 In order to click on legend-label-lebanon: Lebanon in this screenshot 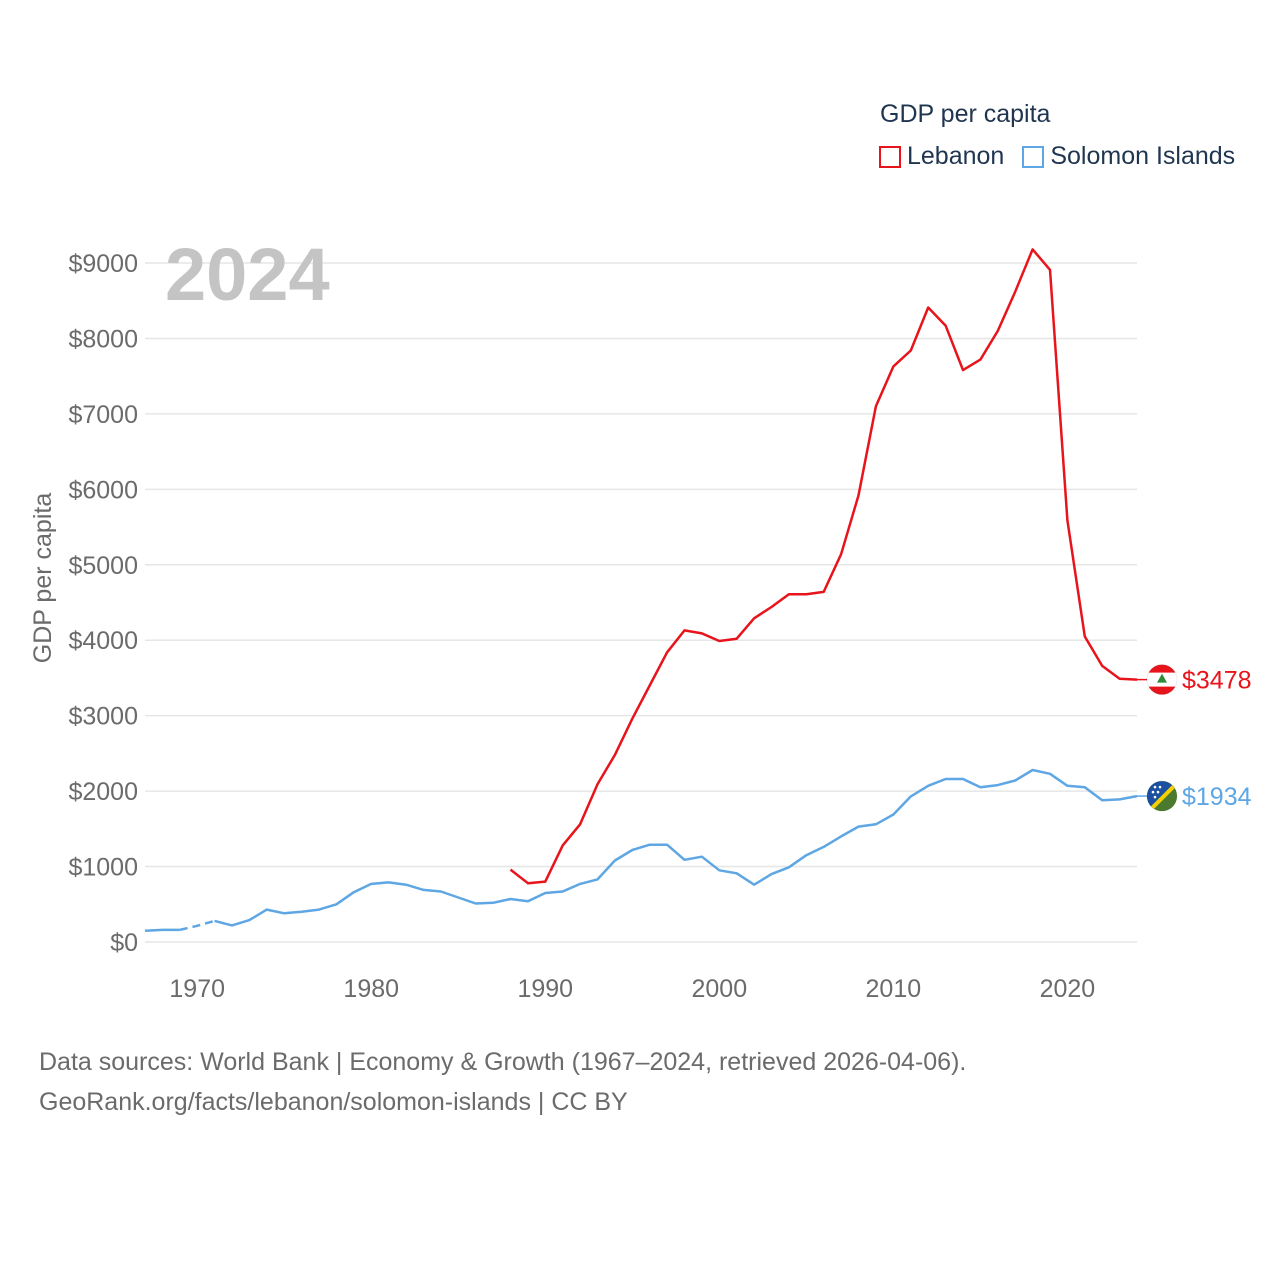, I will do `click(956, 156)`.